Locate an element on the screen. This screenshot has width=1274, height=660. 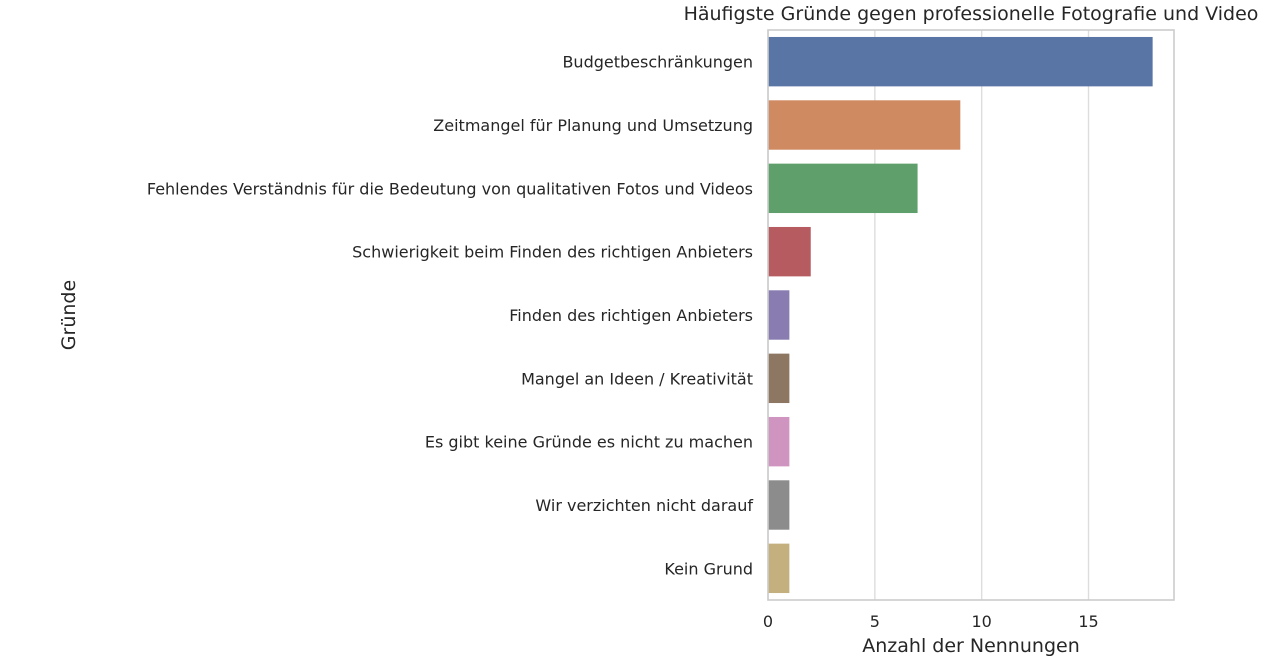
y-axis-label: Gründe is located at coordinates (69, 315).